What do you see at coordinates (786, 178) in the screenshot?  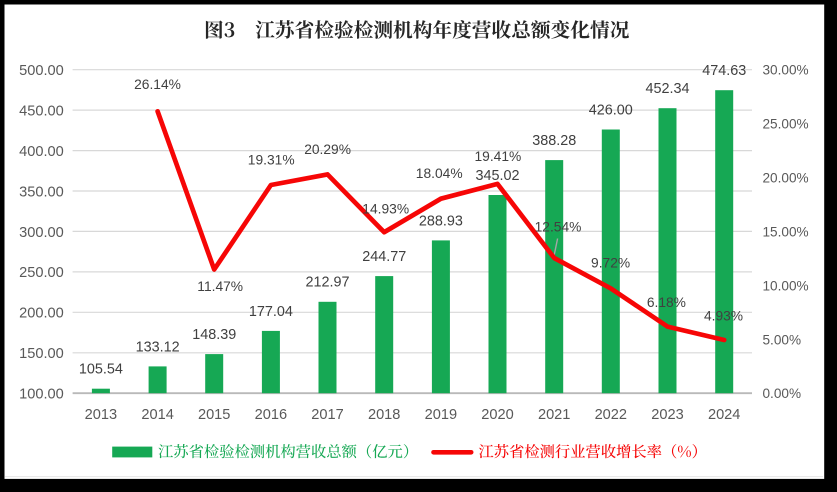 I see `svg-text: 20.00%` at bounding box center [786, 178].